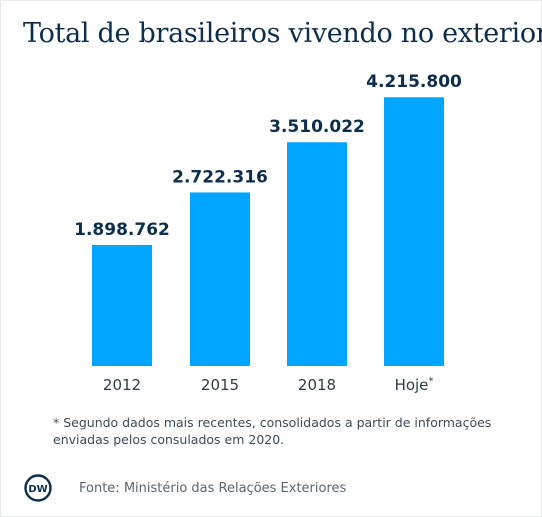 Image resolution: width=542 pixels, height=517 pixels. Describe the element at coordinates (220, 279) in the screenshot. I see `bar-2015` at that location.